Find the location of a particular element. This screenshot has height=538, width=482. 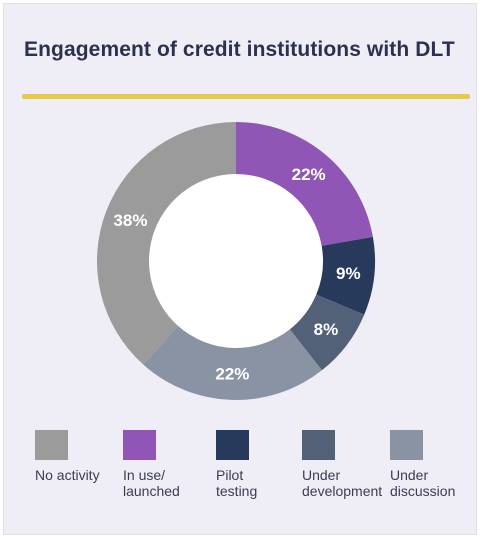

slice-label-under-discussion: 22% is located at coordinates (232, 373).